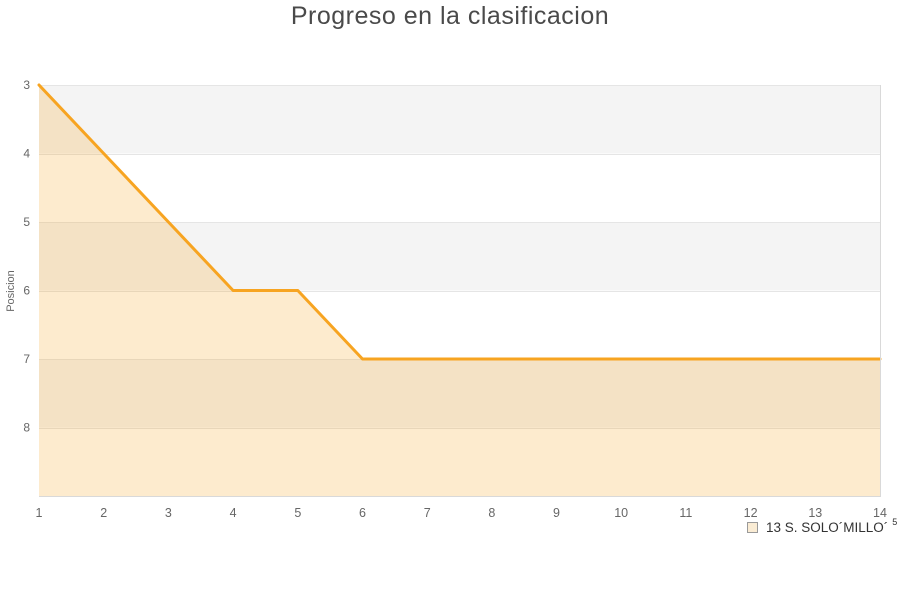  I want to click on legend-item-solomillo: 13 S. SOLO´MILLO´ 5, so click(822, 526).